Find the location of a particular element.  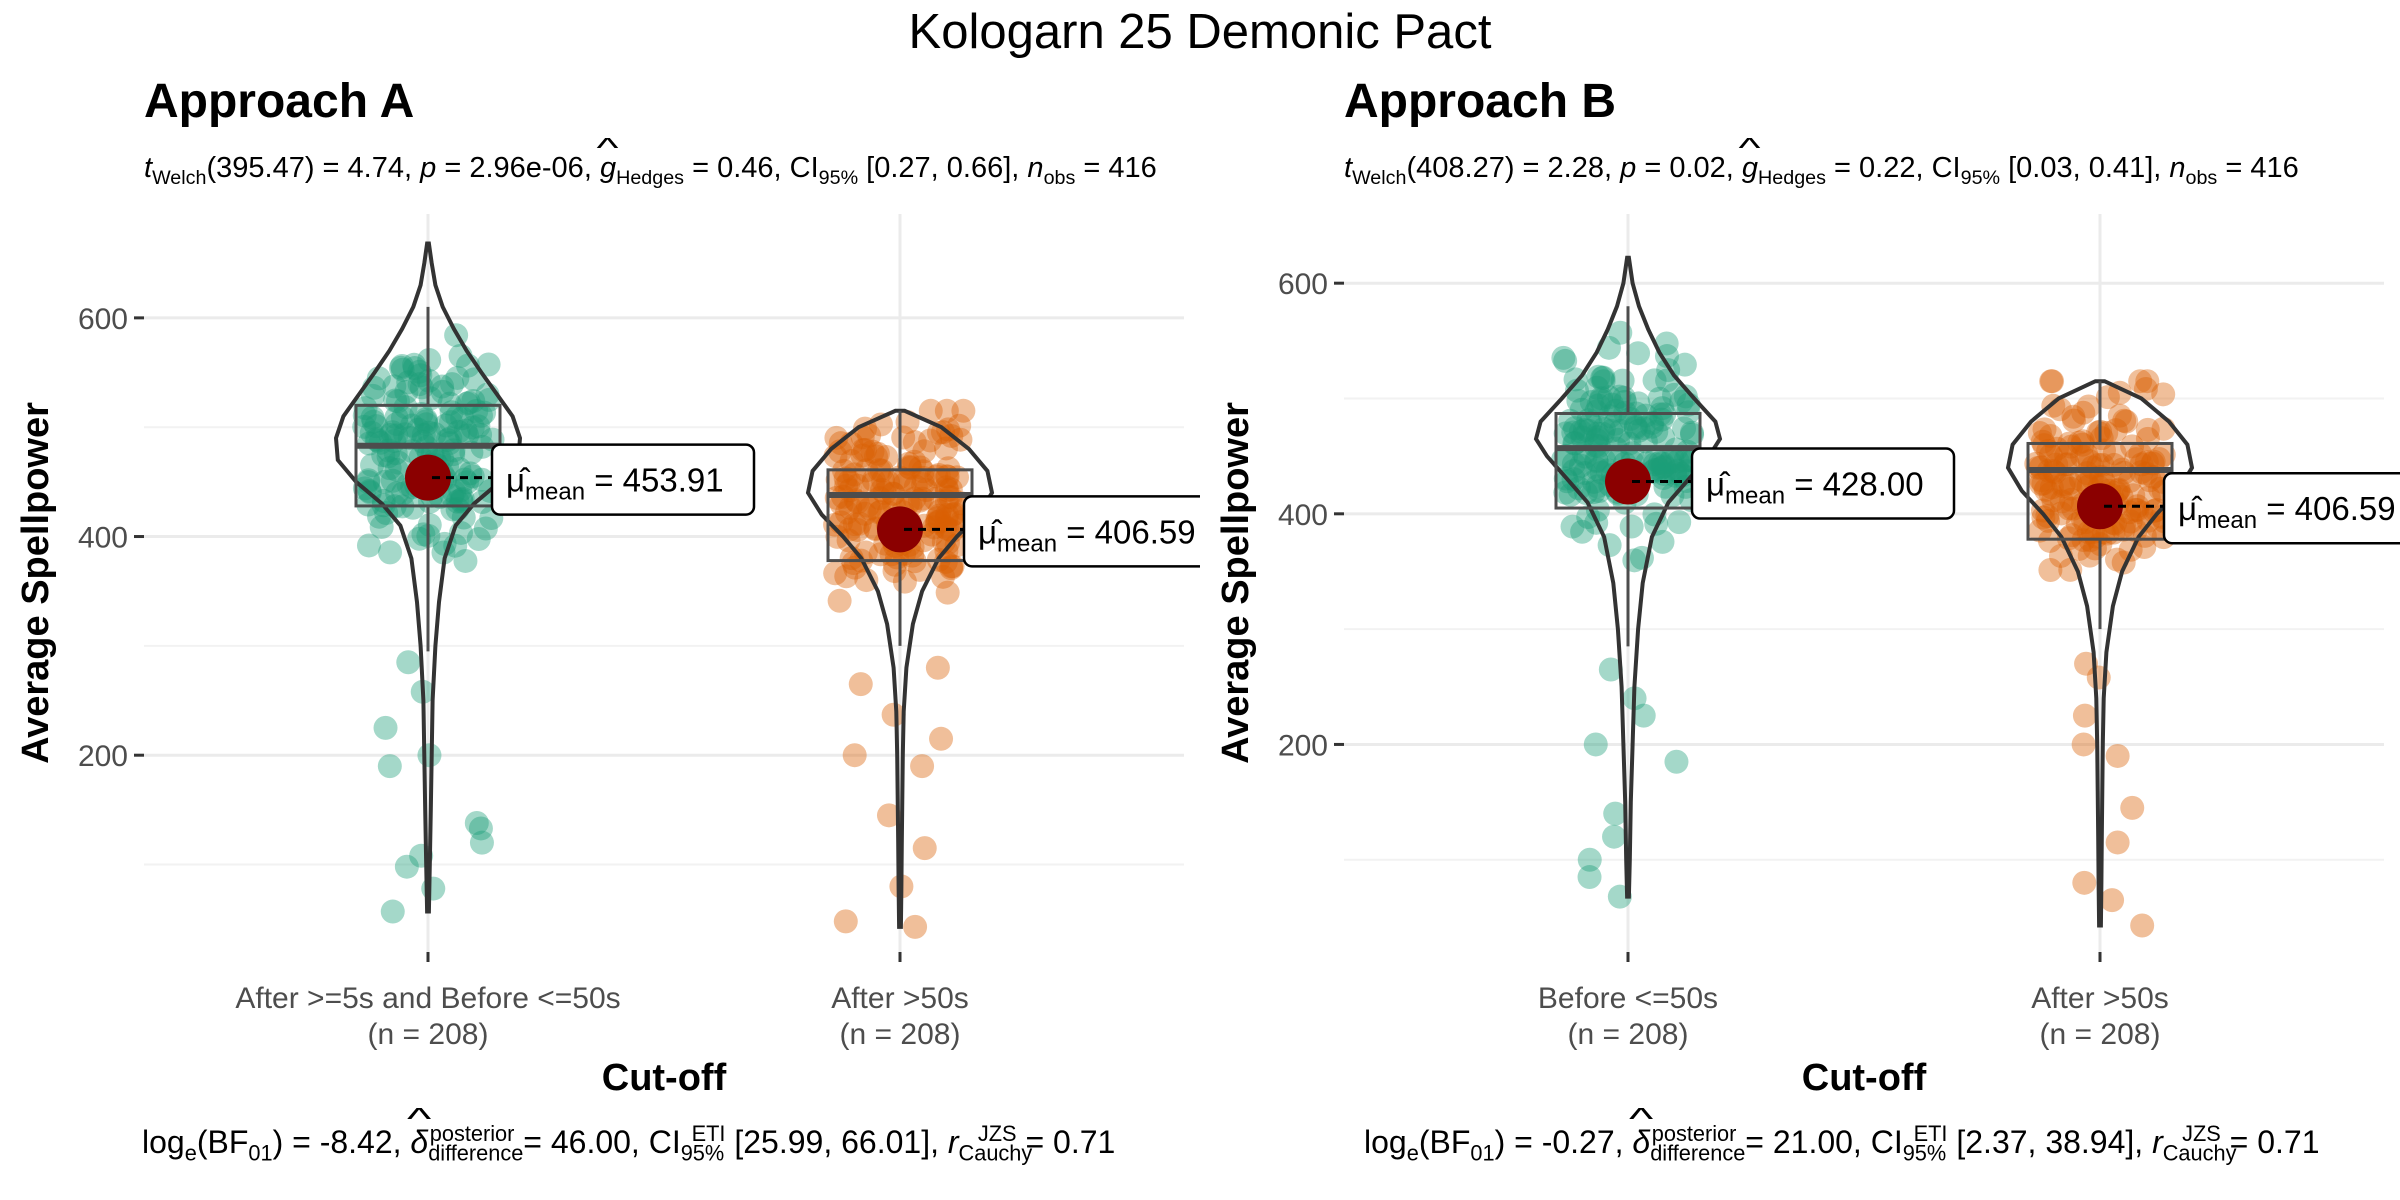

stat-ci-high: 0.66 is located at coordinates (975, 168).